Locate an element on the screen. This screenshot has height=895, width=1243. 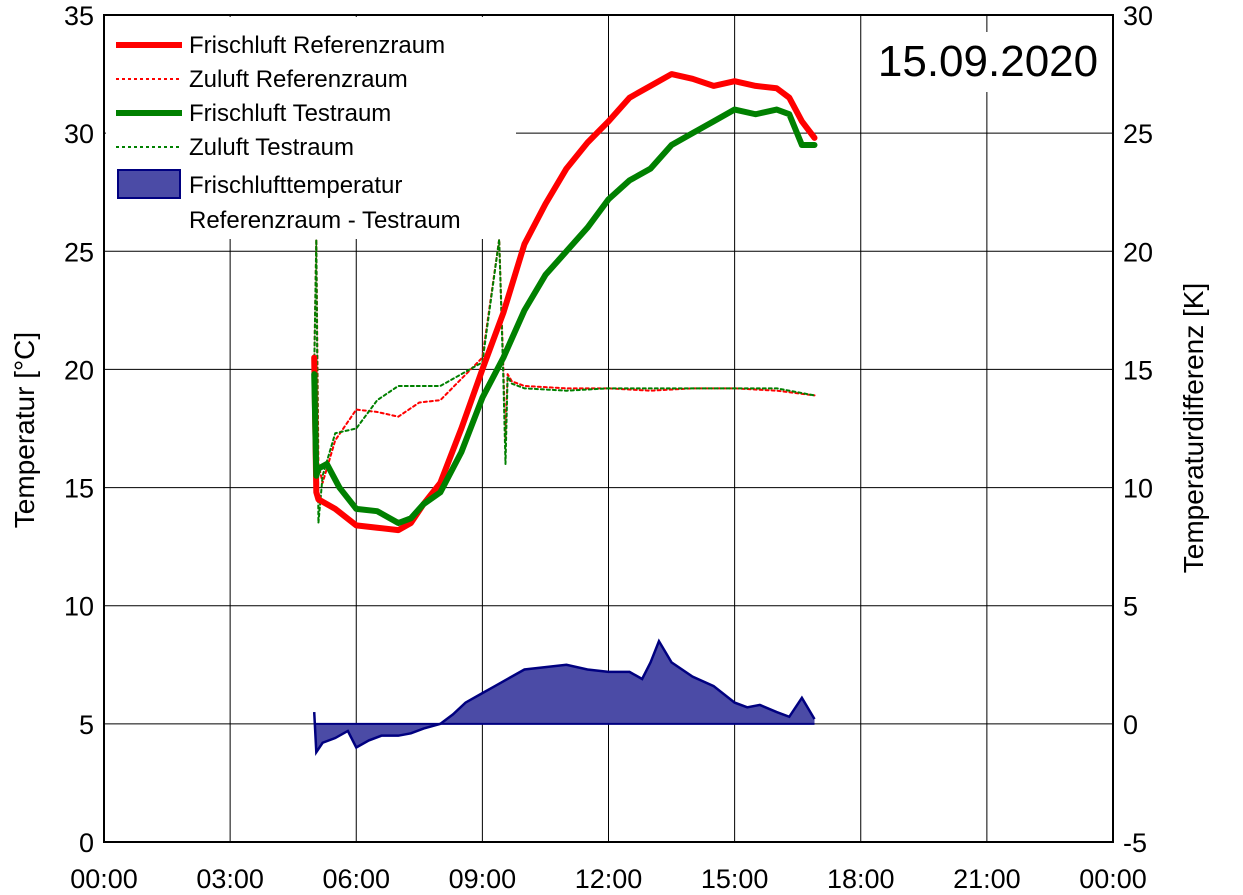
y-tick-label: 5 is located at coordinates (86, 725).